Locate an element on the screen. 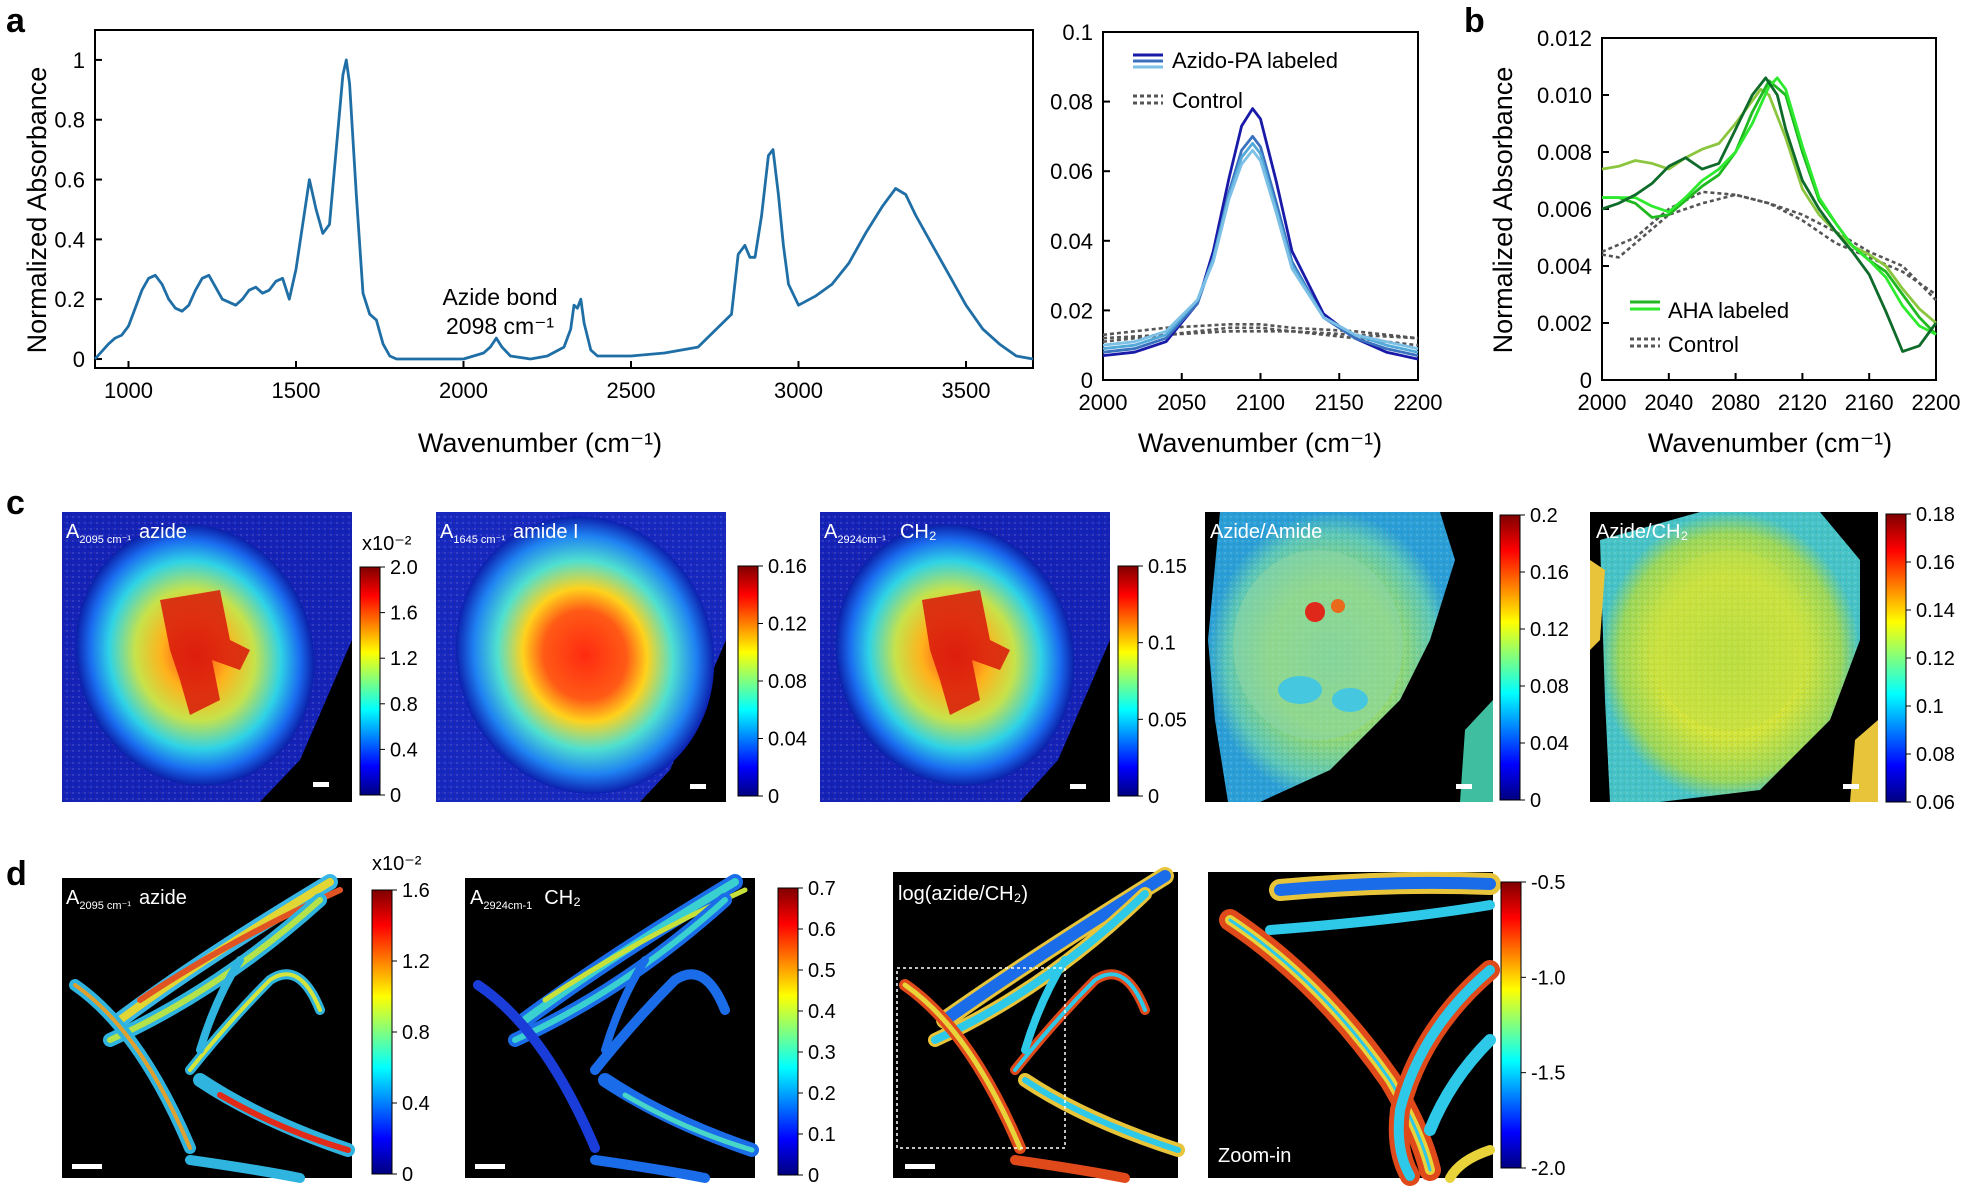 The width and height of the screenshot is (1963, 1186). image-d3-log-ratio: log(azide/CH₂) is located at coordinates (1039, 1025).